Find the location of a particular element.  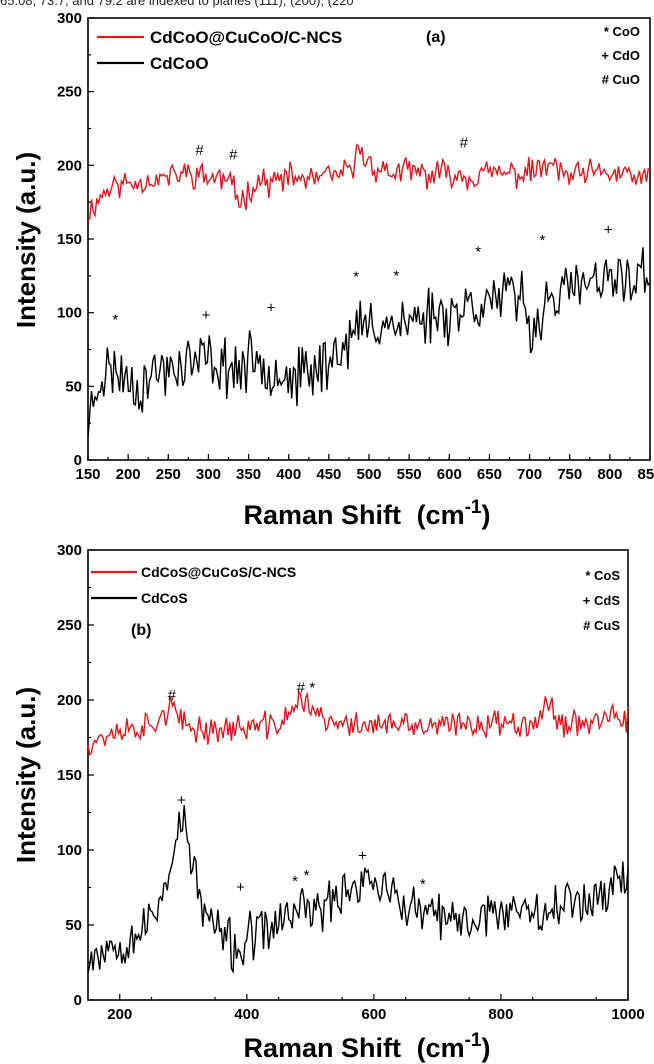

x-tick-label-b-0: 200 is located at coordinates (119, 1014).